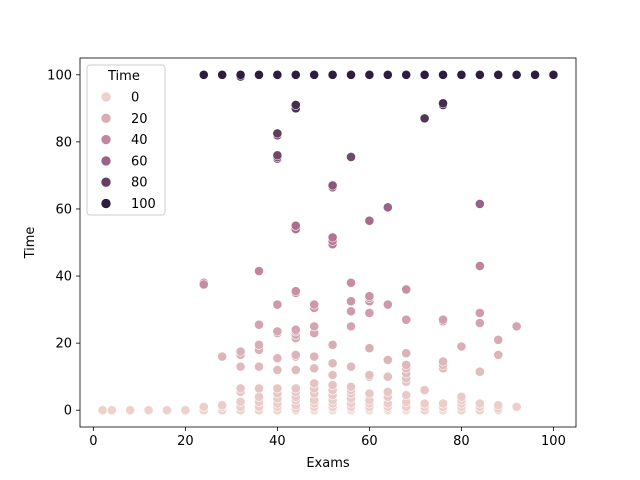 This screenshot has height=480, width=640. What do you see at coordinates (139, 161) in the screenshot?
I see `legend-label: 60` at bounding box center [139, 161].